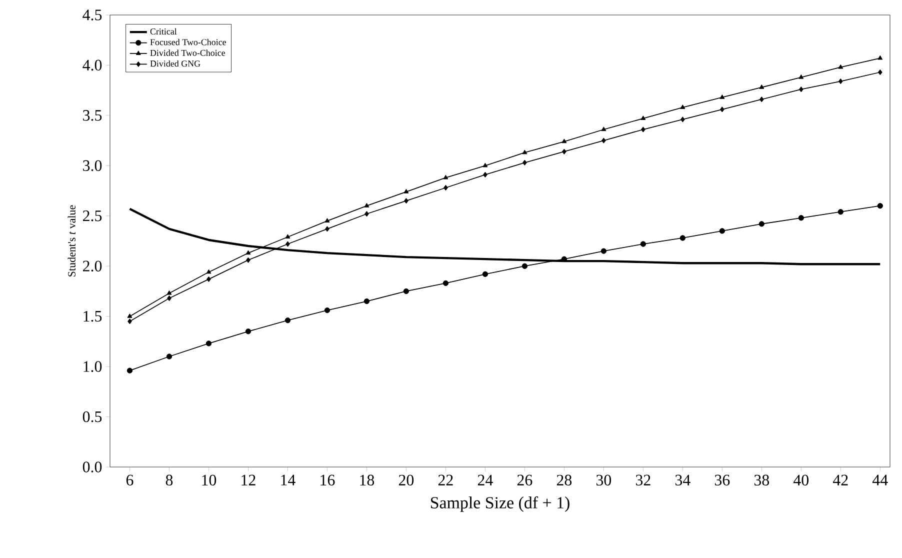 This screenshot has height=558, width=902. I want to click on x-tick-label: 6, so click(130, 480).